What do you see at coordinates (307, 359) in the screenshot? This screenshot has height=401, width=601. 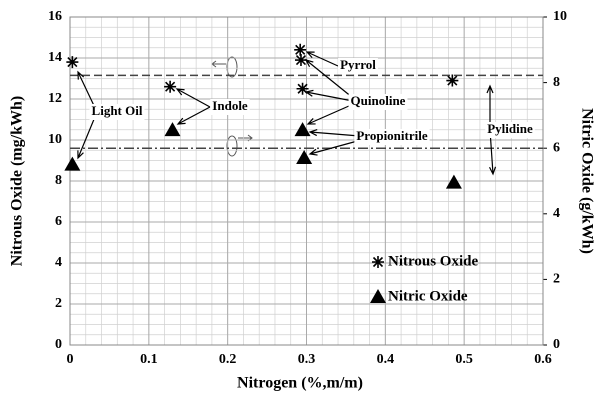 I see `x-tick-label: 0.3` at bounding box center [307, 359].